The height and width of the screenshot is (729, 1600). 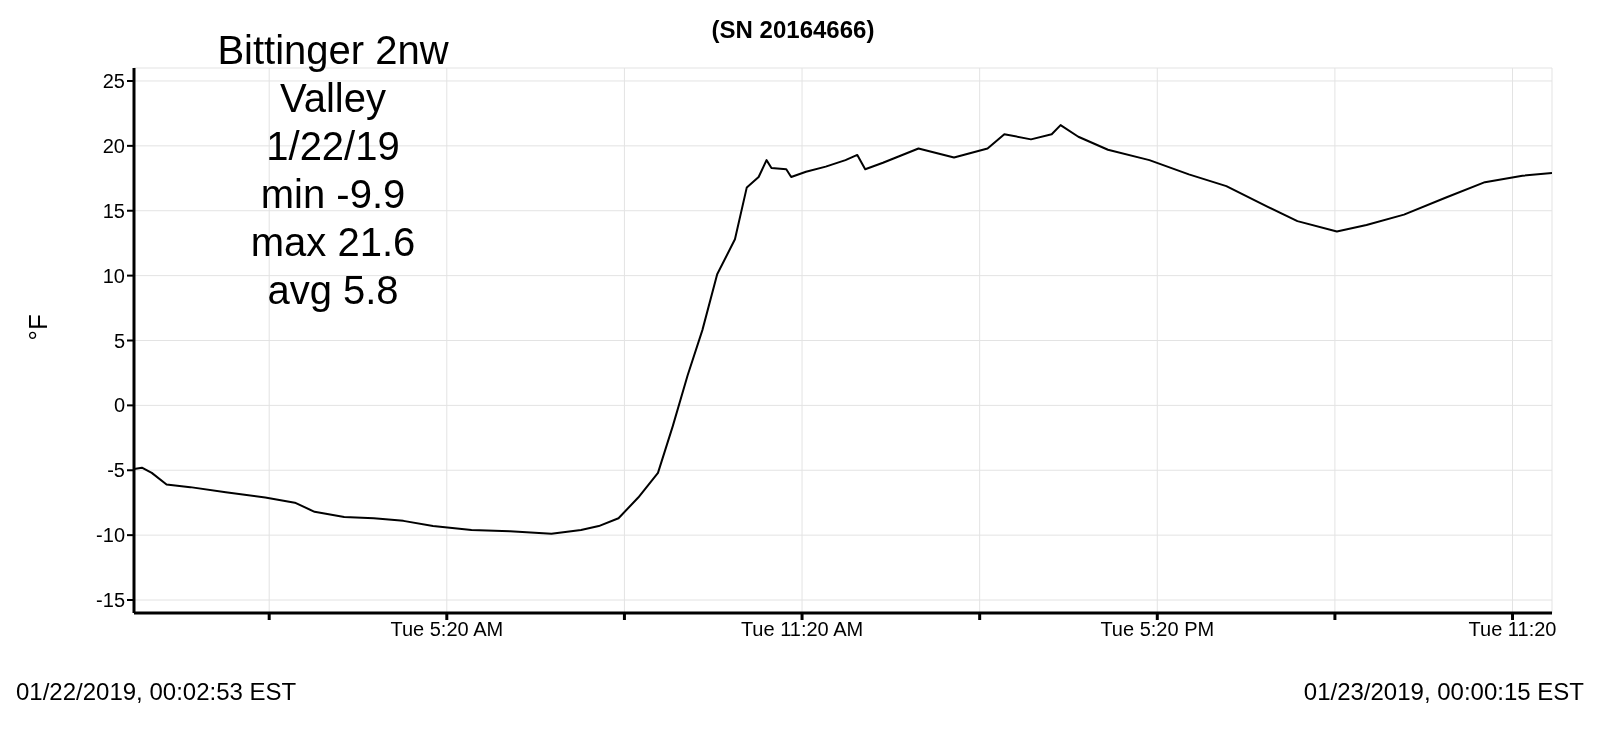 I want to click on y-tick-label: -10, so click(x=110, y=535).